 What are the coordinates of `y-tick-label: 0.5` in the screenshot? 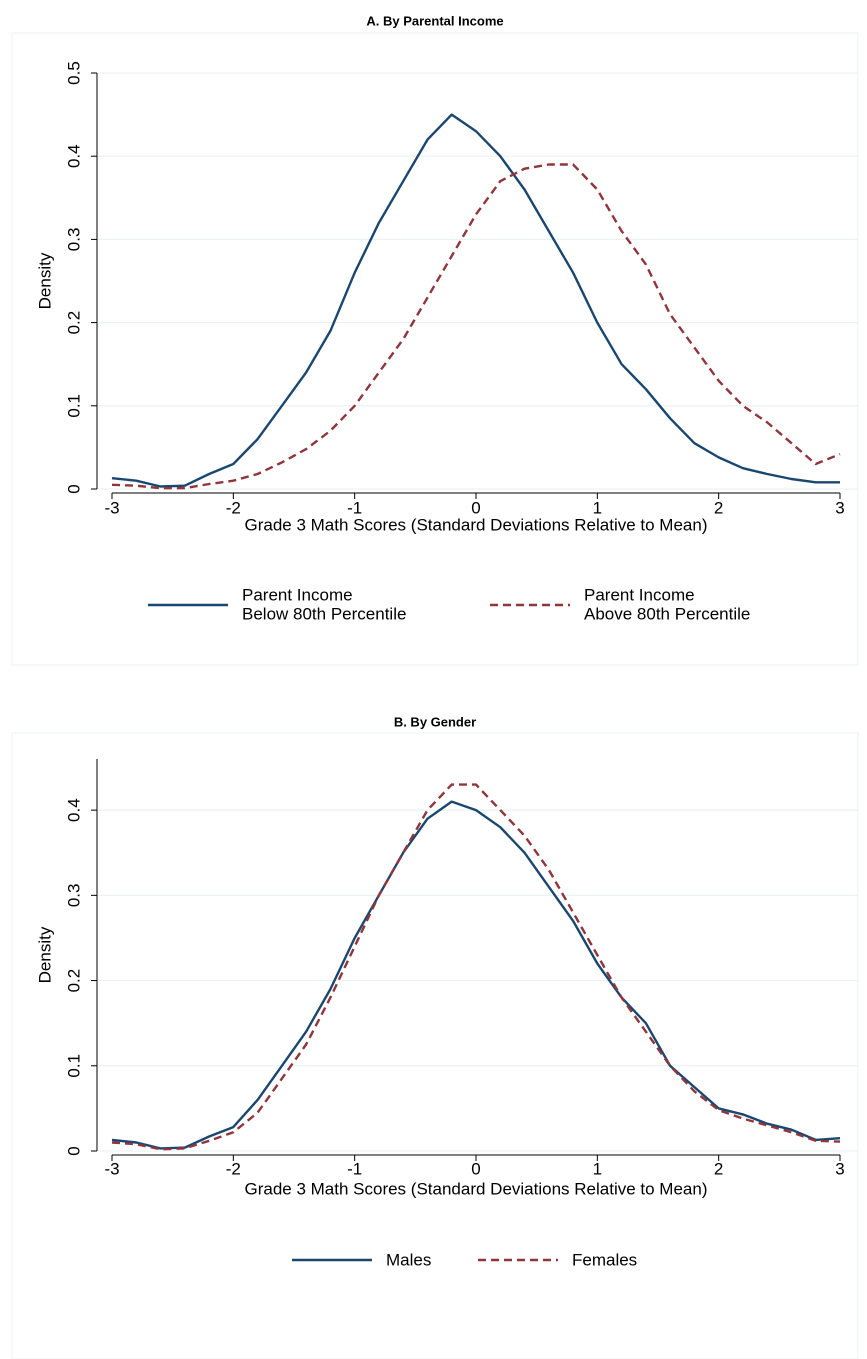 It's located at (73, 73).